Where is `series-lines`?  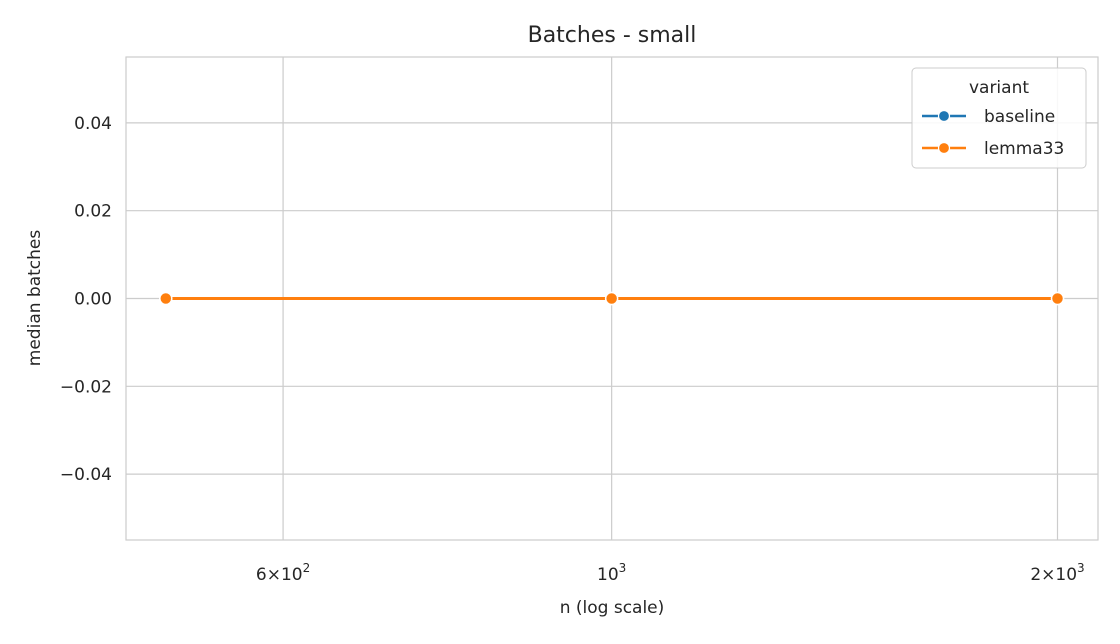 series-lines is located at coordinates (612, 298).